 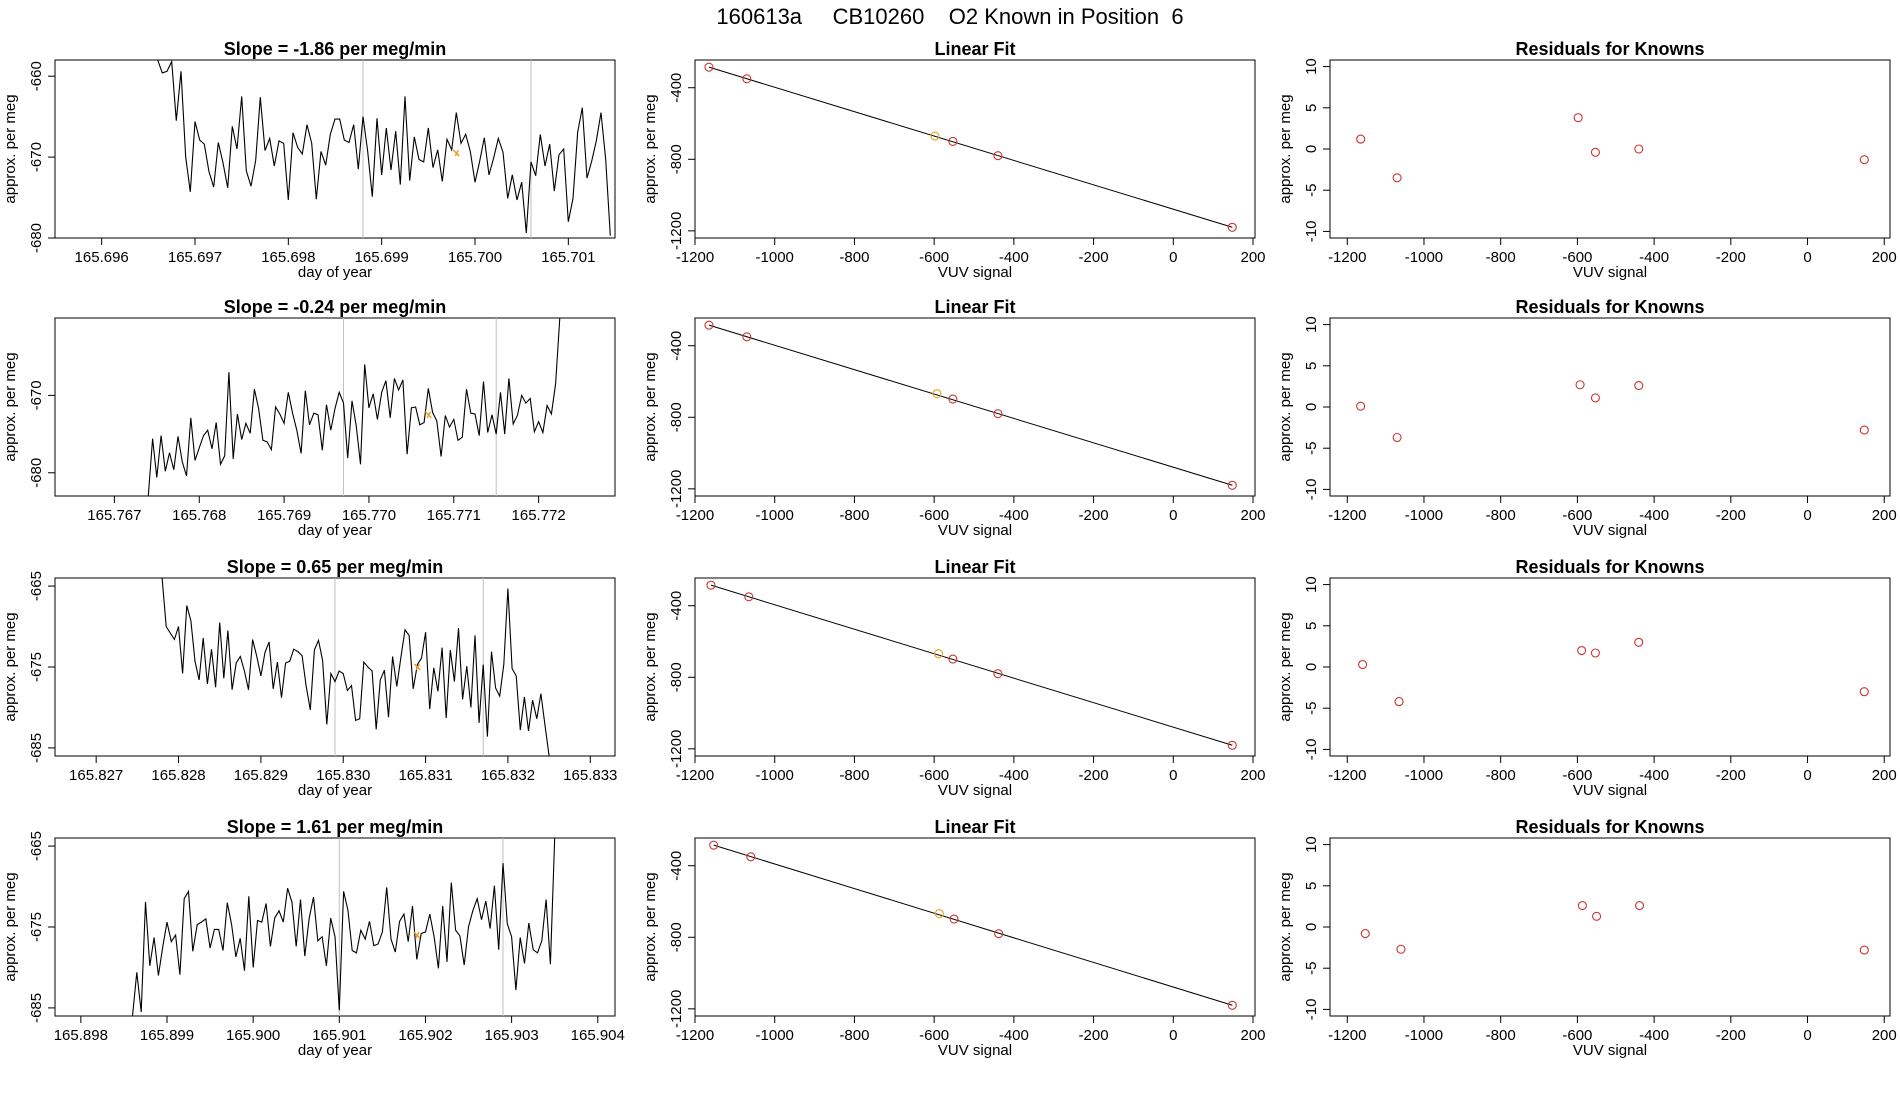 I want to click on x-tick-label: 165.901, so click(x=339, y=1035).